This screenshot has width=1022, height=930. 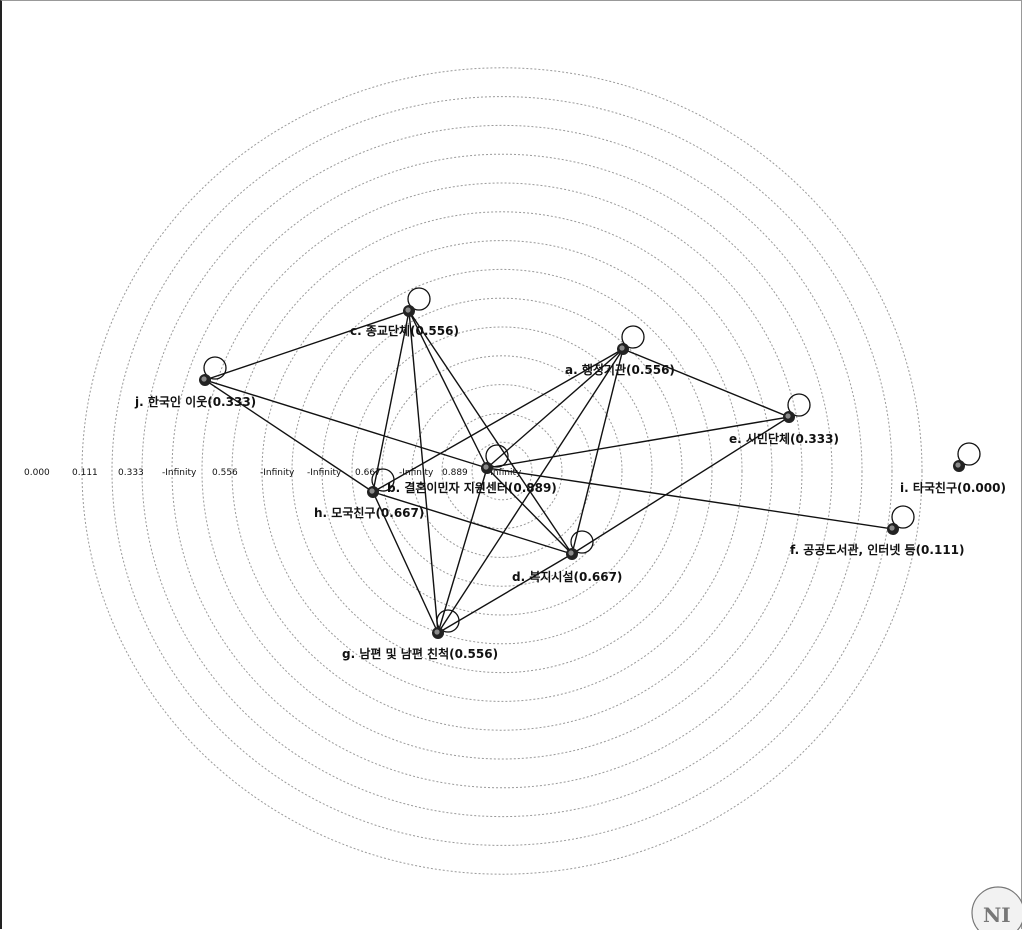 What do you see at coordinates (369, 512) in the screenshot?
I see `node-label: h. 모국친구(0.667)` at bounding box center [369, 512].